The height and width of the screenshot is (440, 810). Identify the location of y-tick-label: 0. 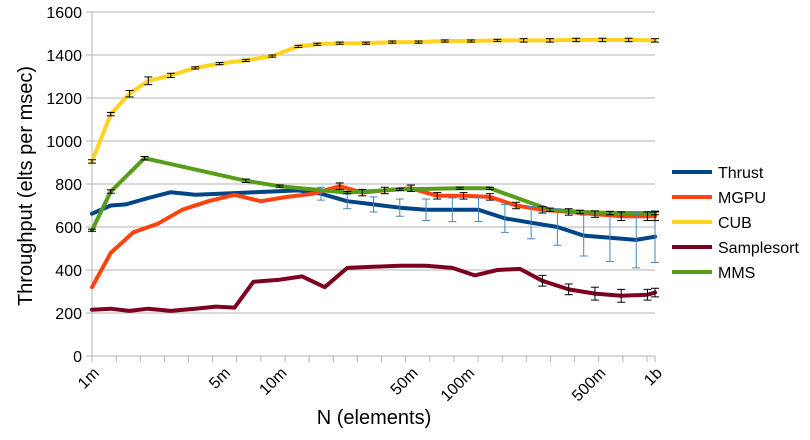
(77, 357).